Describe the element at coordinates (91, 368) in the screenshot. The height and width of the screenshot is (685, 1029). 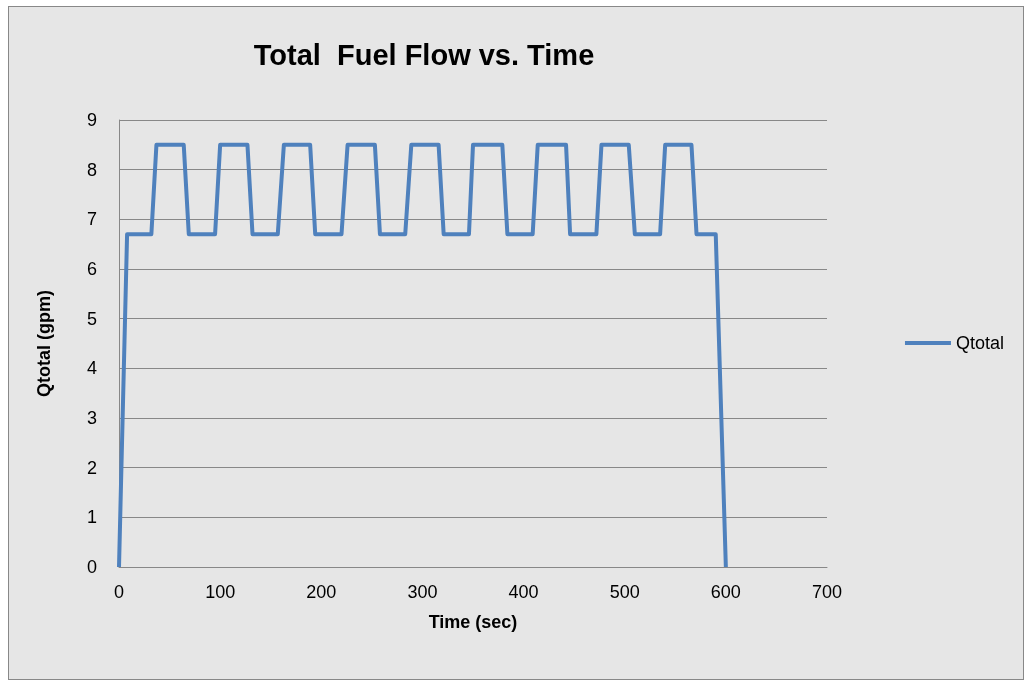
I see `y-tick-label: 4` at that location.